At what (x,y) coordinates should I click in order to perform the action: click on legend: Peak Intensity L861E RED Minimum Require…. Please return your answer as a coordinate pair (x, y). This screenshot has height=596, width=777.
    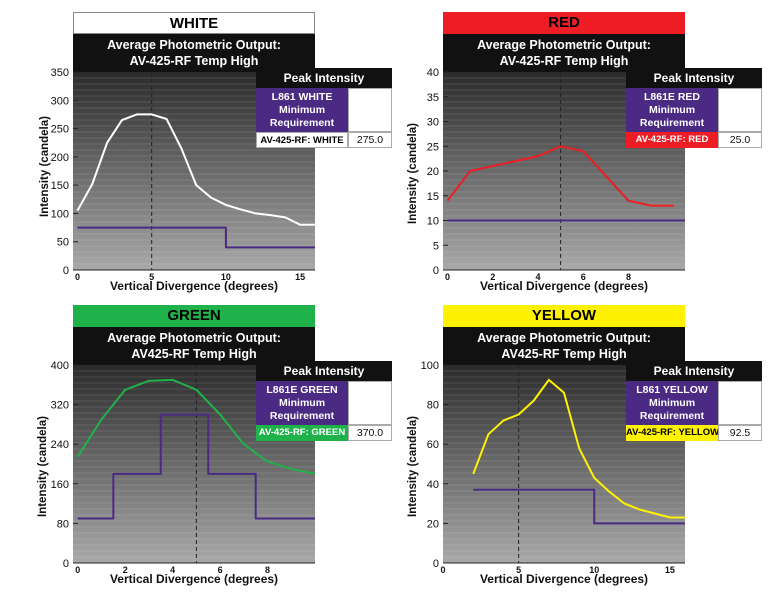
    Looking at the image, I should click on (694, 108).